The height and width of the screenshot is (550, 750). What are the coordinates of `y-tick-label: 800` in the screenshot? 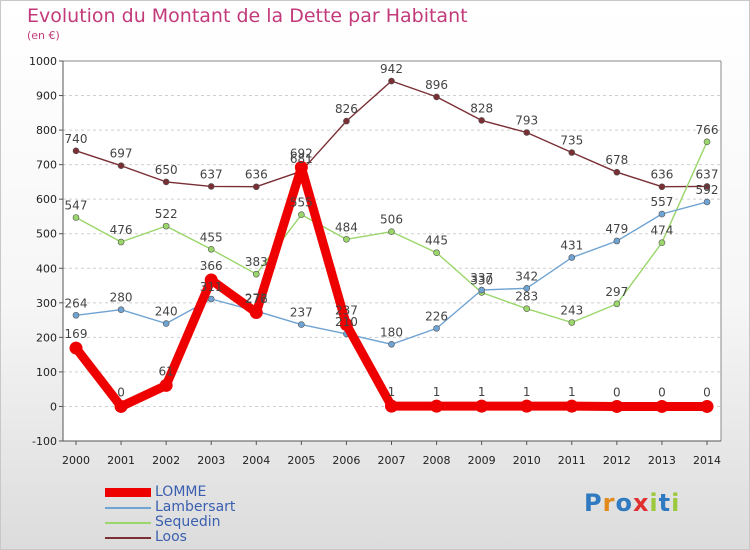 It's located at (46, 130).